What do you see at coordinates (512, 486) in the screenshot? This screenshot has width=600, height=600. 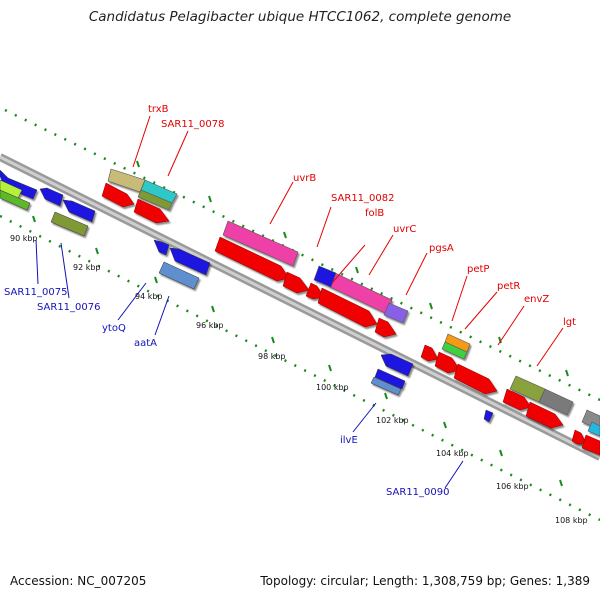 I see `tick-label: 106 kbp` at bounding box center [512, 486].